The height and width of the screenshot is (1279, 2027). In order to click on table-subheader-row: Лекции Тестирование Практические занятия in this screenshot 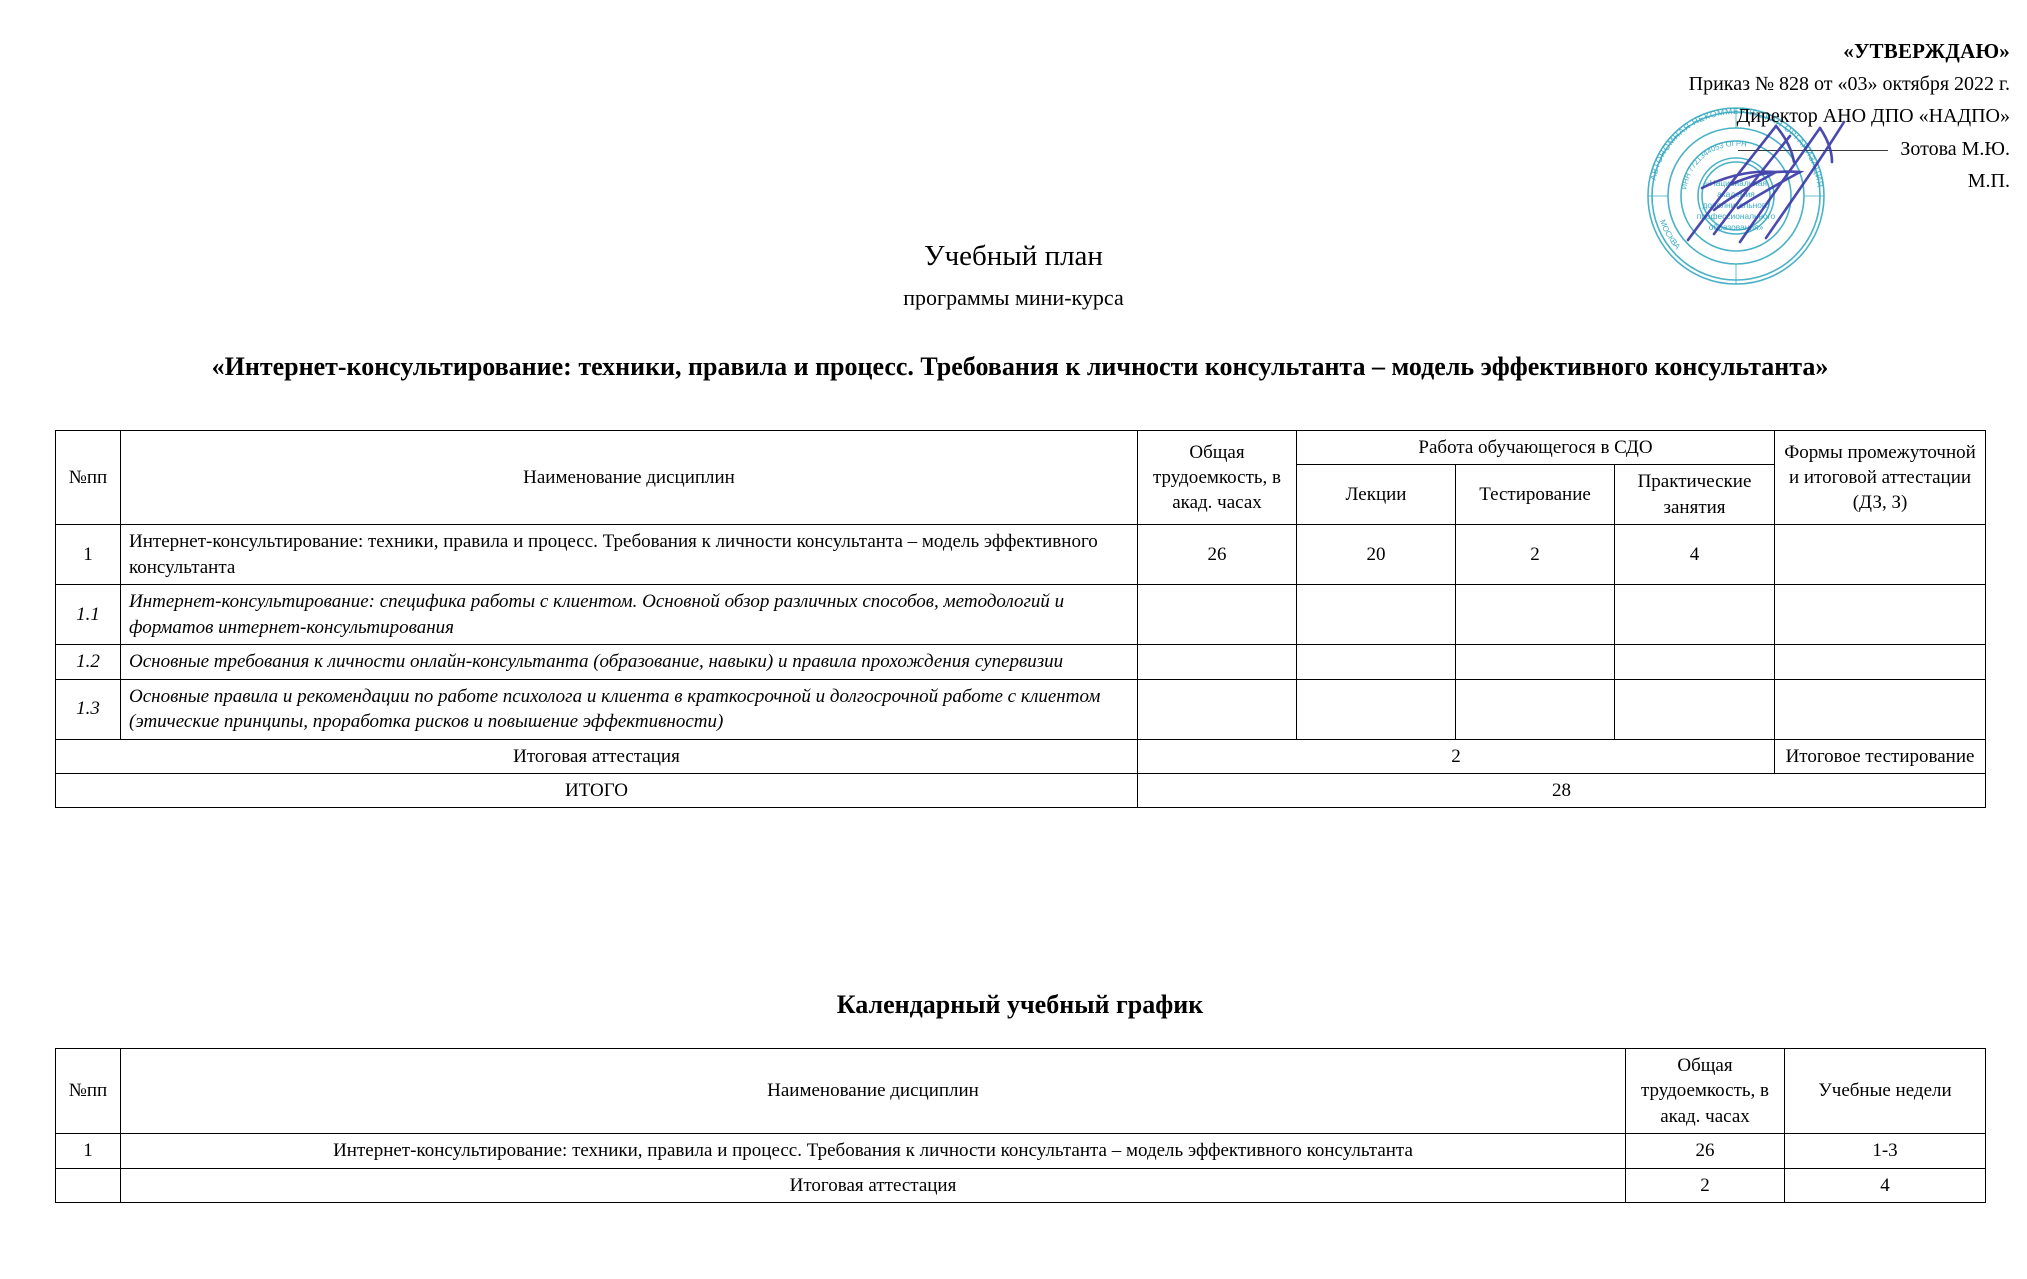, I will do `click(1021, 495)`.